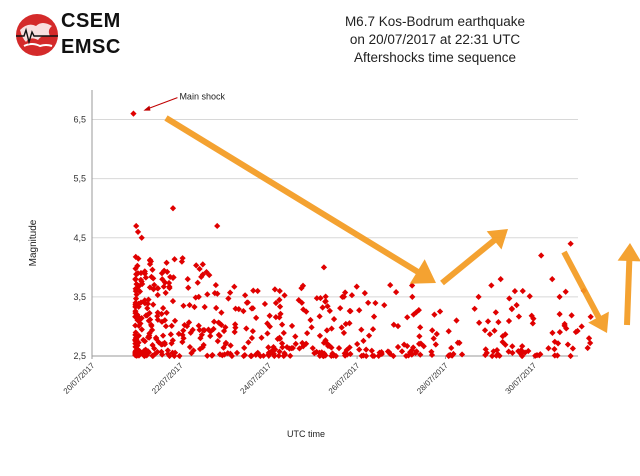 This screenshot has height=476, width=640. What do you see at coordinates (585, 291) in the screenshot?
I see `trend-arrow` at bounding box center [585, 291].